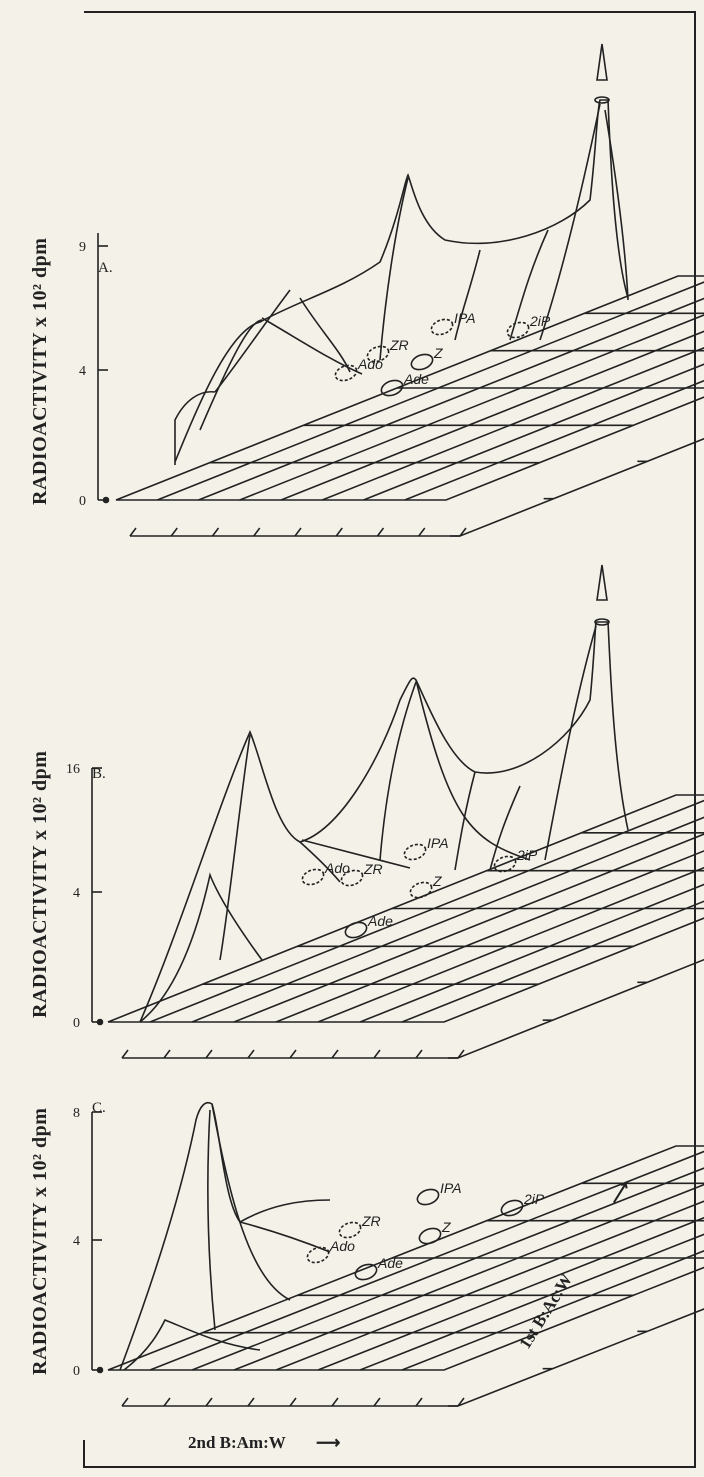  Describe the element at coordinates (545, 1311) in the screenshot. I see `depth-axis-title: 1st B:Ac:W` at that location.